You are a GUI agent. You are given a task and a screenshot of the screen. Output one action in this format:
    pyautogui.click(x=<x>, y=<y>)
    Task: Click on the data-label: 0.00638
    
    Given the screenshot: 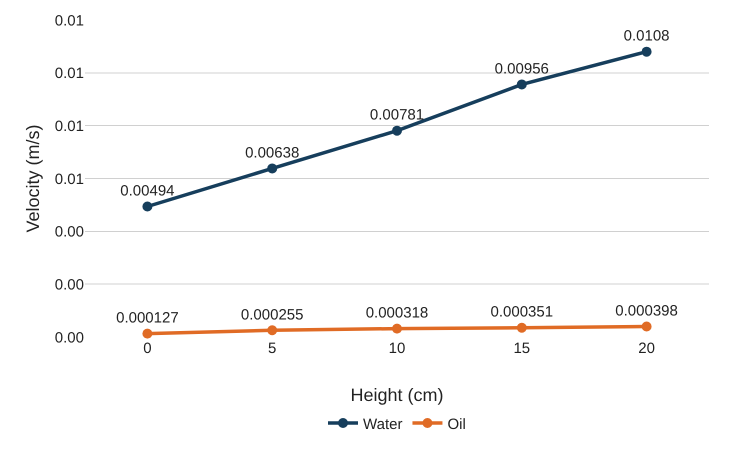 What is the action you would take?
    pyautogui.click(x=272, y=153)
    